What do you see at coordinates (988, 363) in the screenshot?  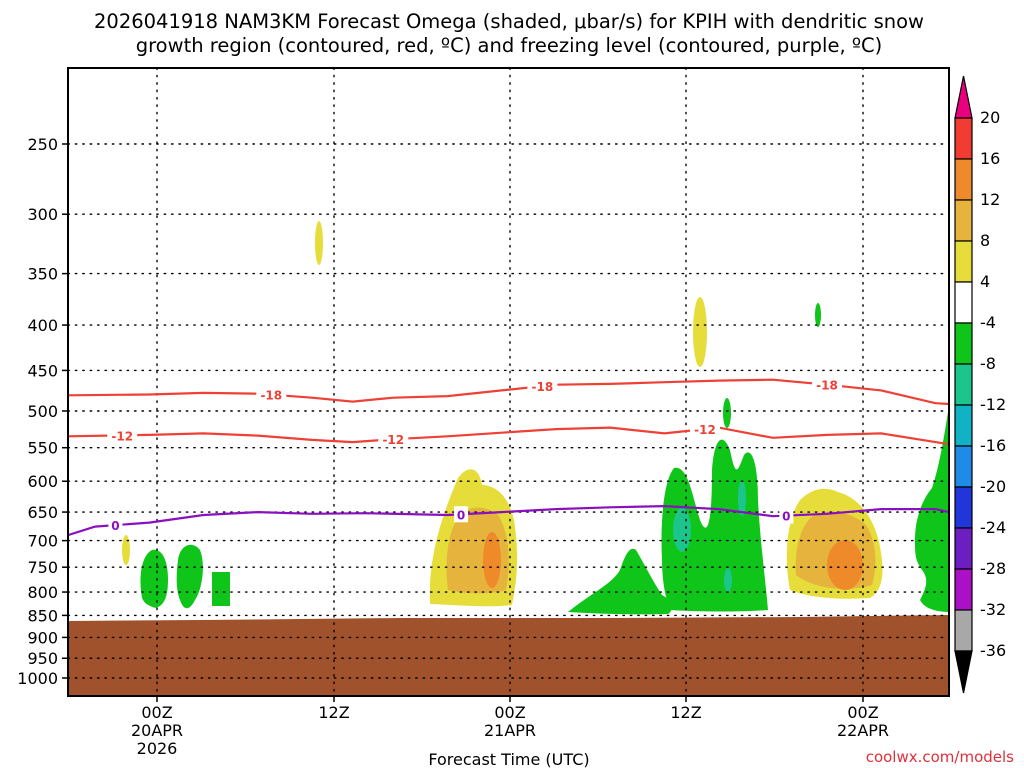 I see `colorbar-label: -8` at bounding box center [988, 363].